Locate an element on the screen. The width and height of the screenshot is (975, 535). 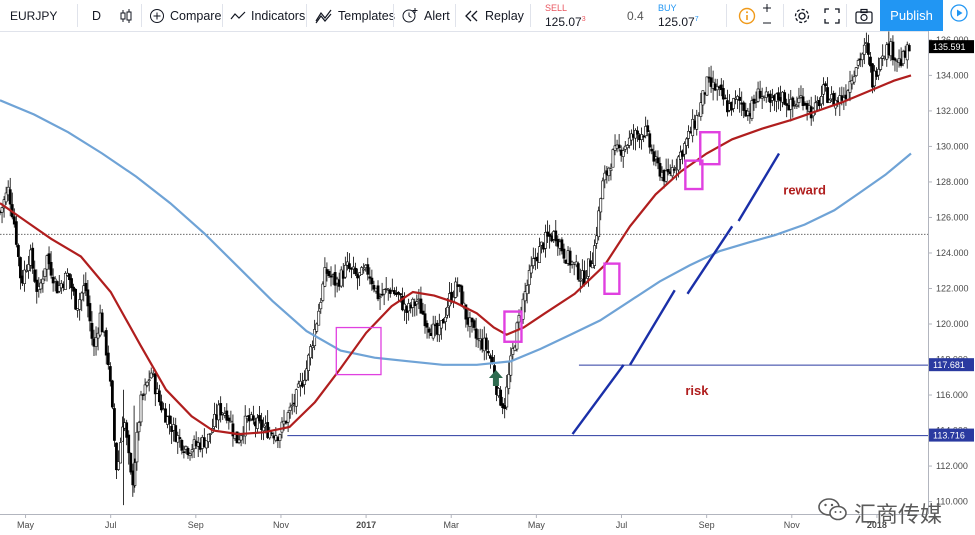
replay-button: Replay is located at coordinates (494, 15).